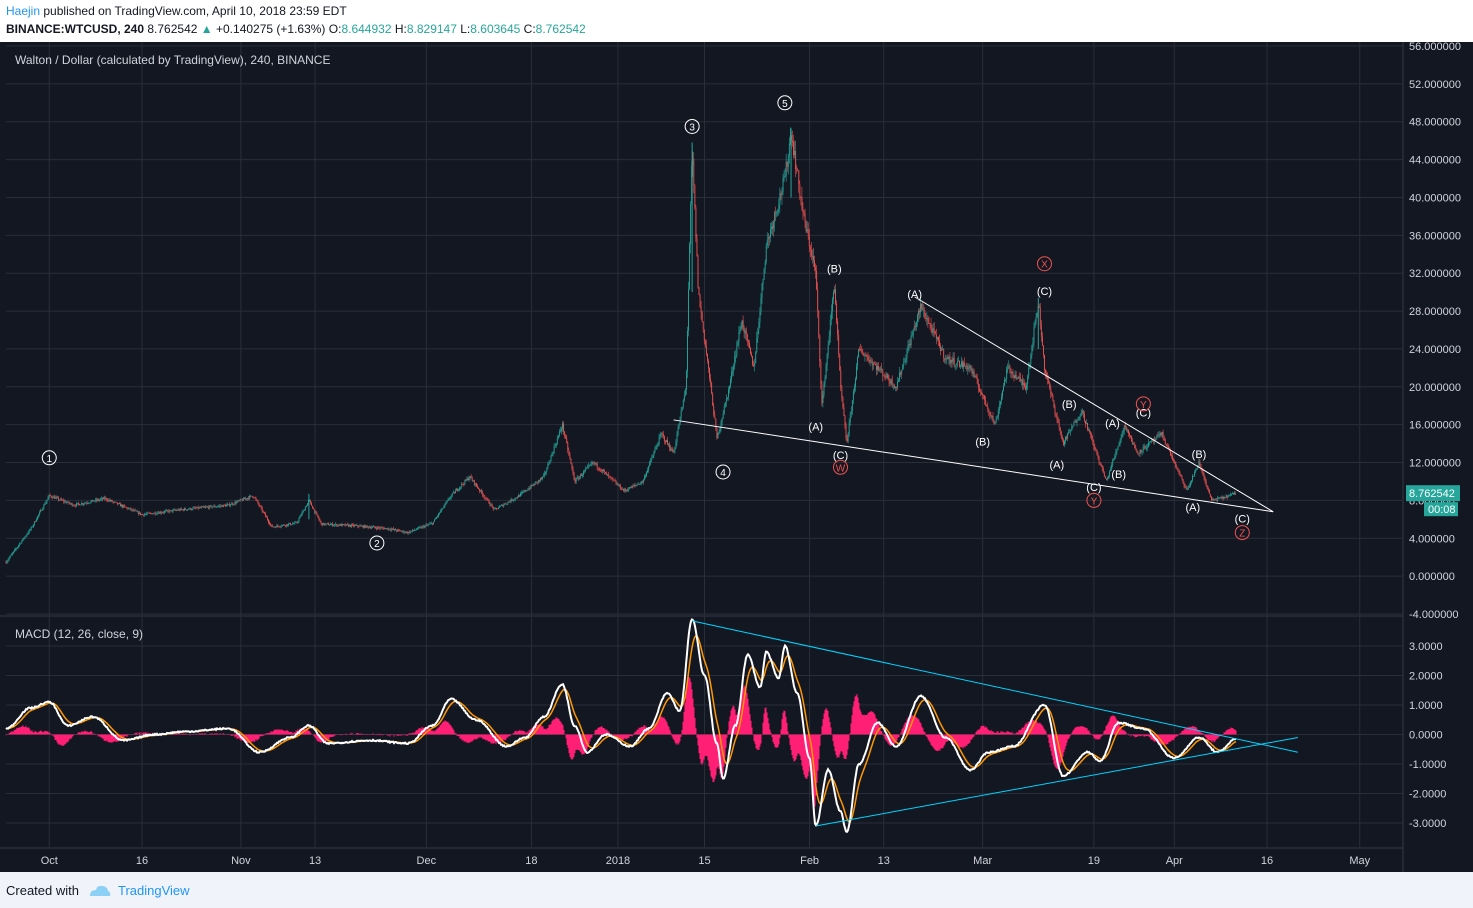  Describe the element at coordinates (366, 29) in the screenshot. I see `open-value: 8.644932` at that location.